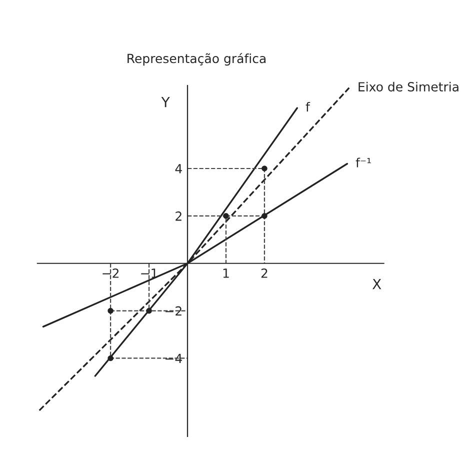 Image resolution: width=468 pixels, height=450 pixels. What do you see at coordinates (308, 107) in the screenshot?
I see `series-label: f` at bounding box center [308, 107].